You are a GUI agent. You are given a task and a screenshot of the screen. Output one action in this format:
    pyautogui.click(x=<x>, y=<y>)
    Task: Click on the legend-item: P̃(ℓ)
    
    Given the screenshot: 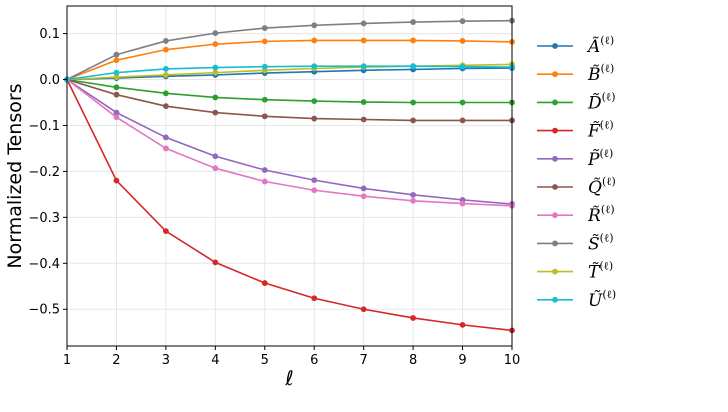 What is the action you would take?
    pyautogui.click(x=575, y=158)
    